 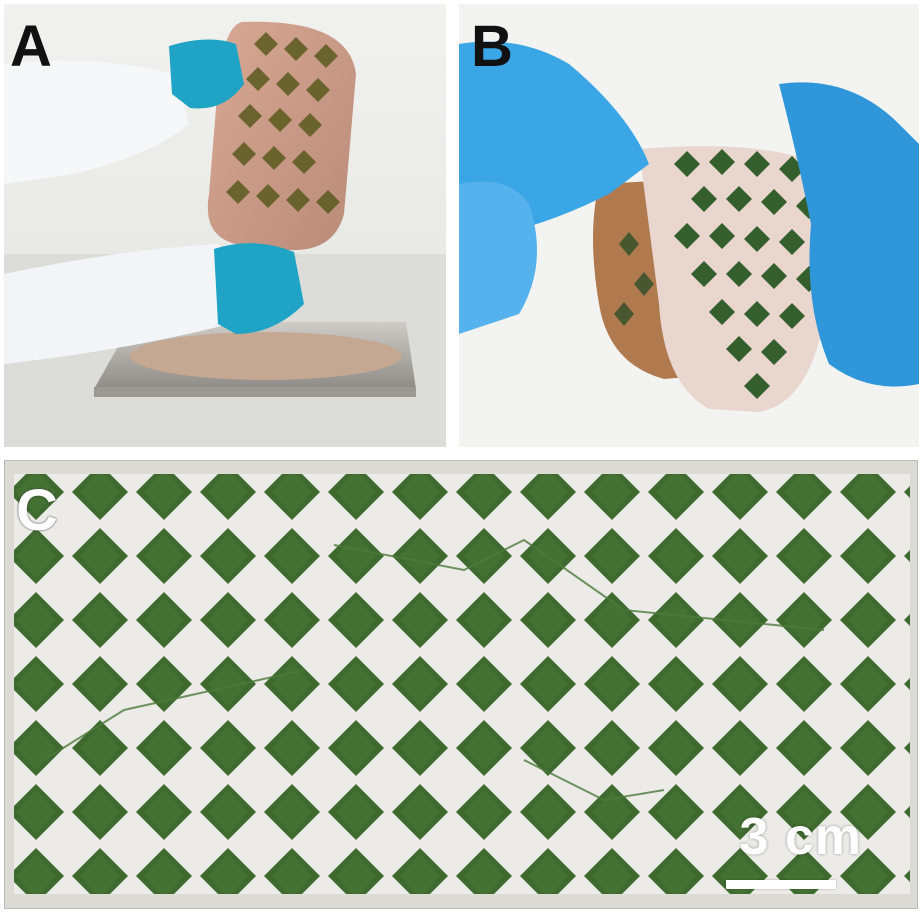 What do you see at coordinates (800, 837) in the screenshot?
I see `scale-bar-label: 3 cm` at bounding box center [800, 837].